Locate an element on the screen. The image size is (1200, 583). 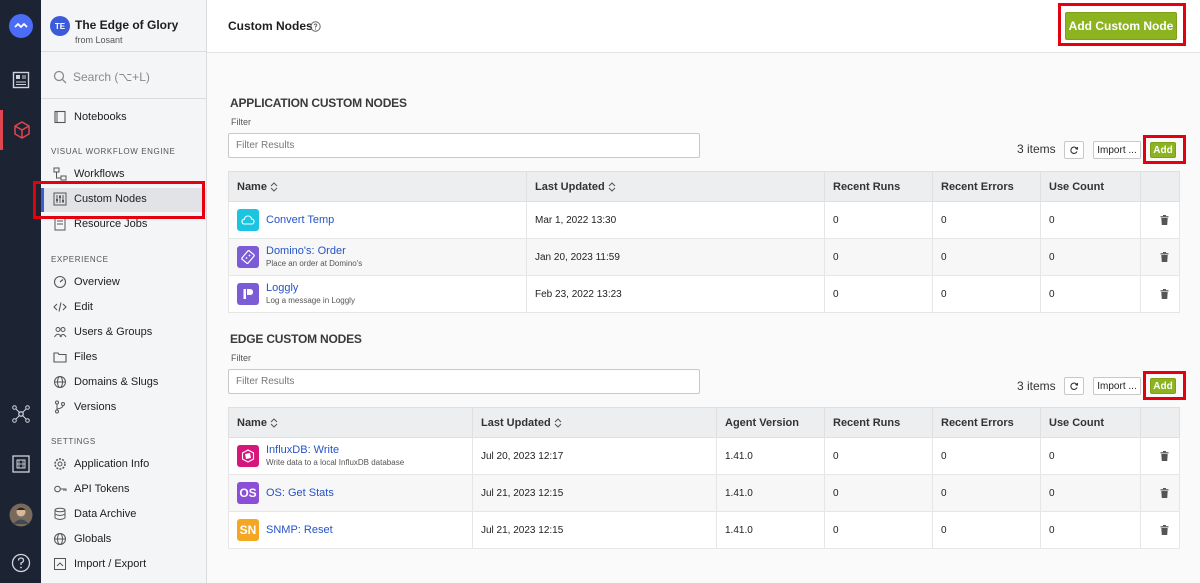
highlight-box-add-custom-node is located at coordinates (1122, 24).